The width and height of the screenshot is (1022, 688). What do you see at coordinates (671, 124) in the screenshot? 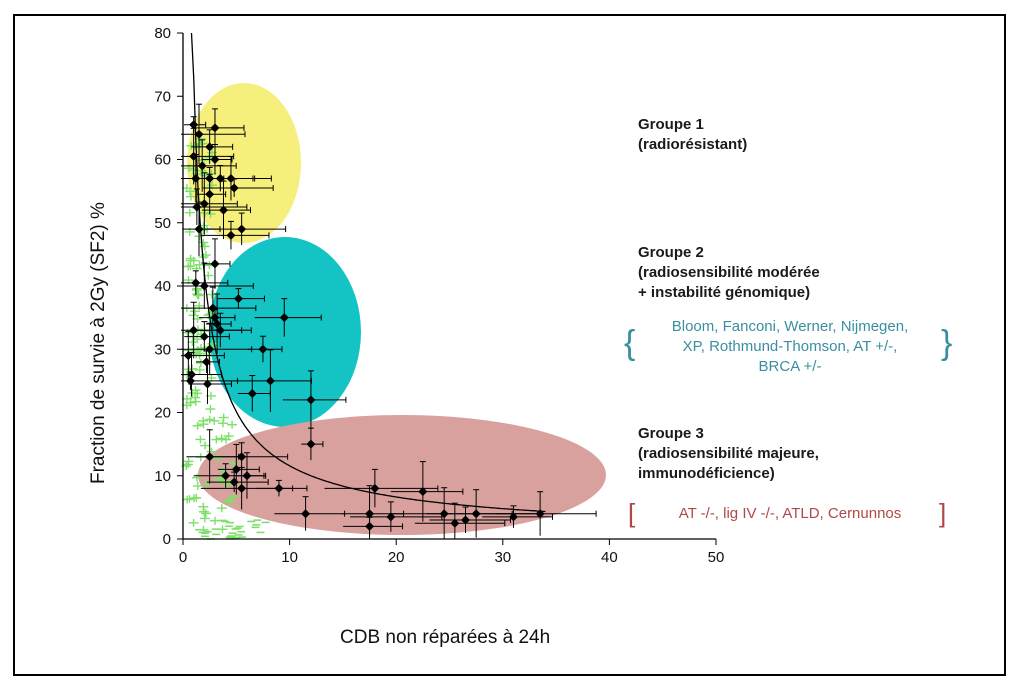
I see `group1-title: Groupe 1` at bounding box center [671, 124].